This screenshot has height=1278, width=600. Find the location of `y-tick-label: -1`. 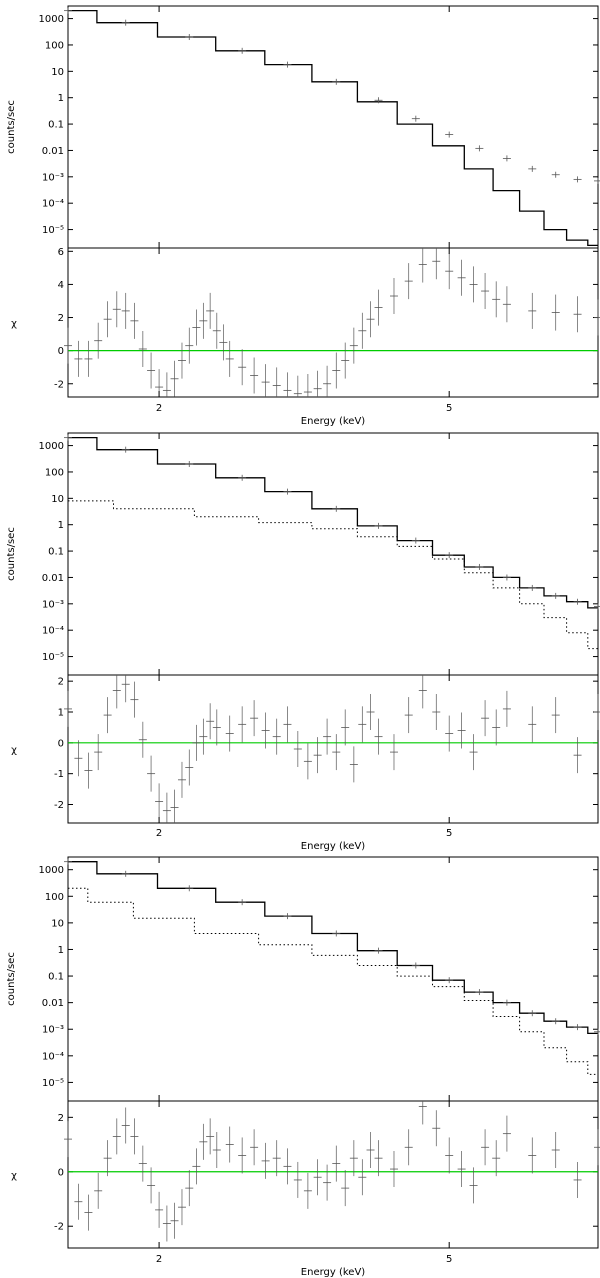

y-tick-label: -1 is located at coordinates (59, 774).